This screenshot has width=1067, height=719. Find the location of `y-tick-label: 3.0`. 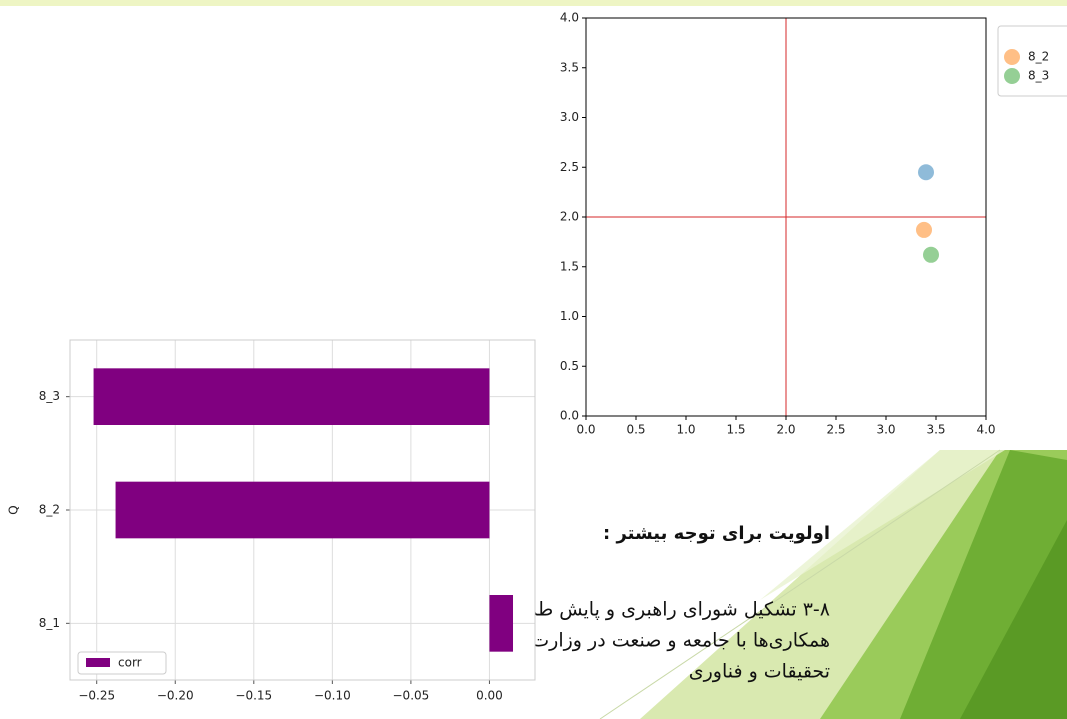

y-tick-label: 3.0 is located at coordinates (569, 117).